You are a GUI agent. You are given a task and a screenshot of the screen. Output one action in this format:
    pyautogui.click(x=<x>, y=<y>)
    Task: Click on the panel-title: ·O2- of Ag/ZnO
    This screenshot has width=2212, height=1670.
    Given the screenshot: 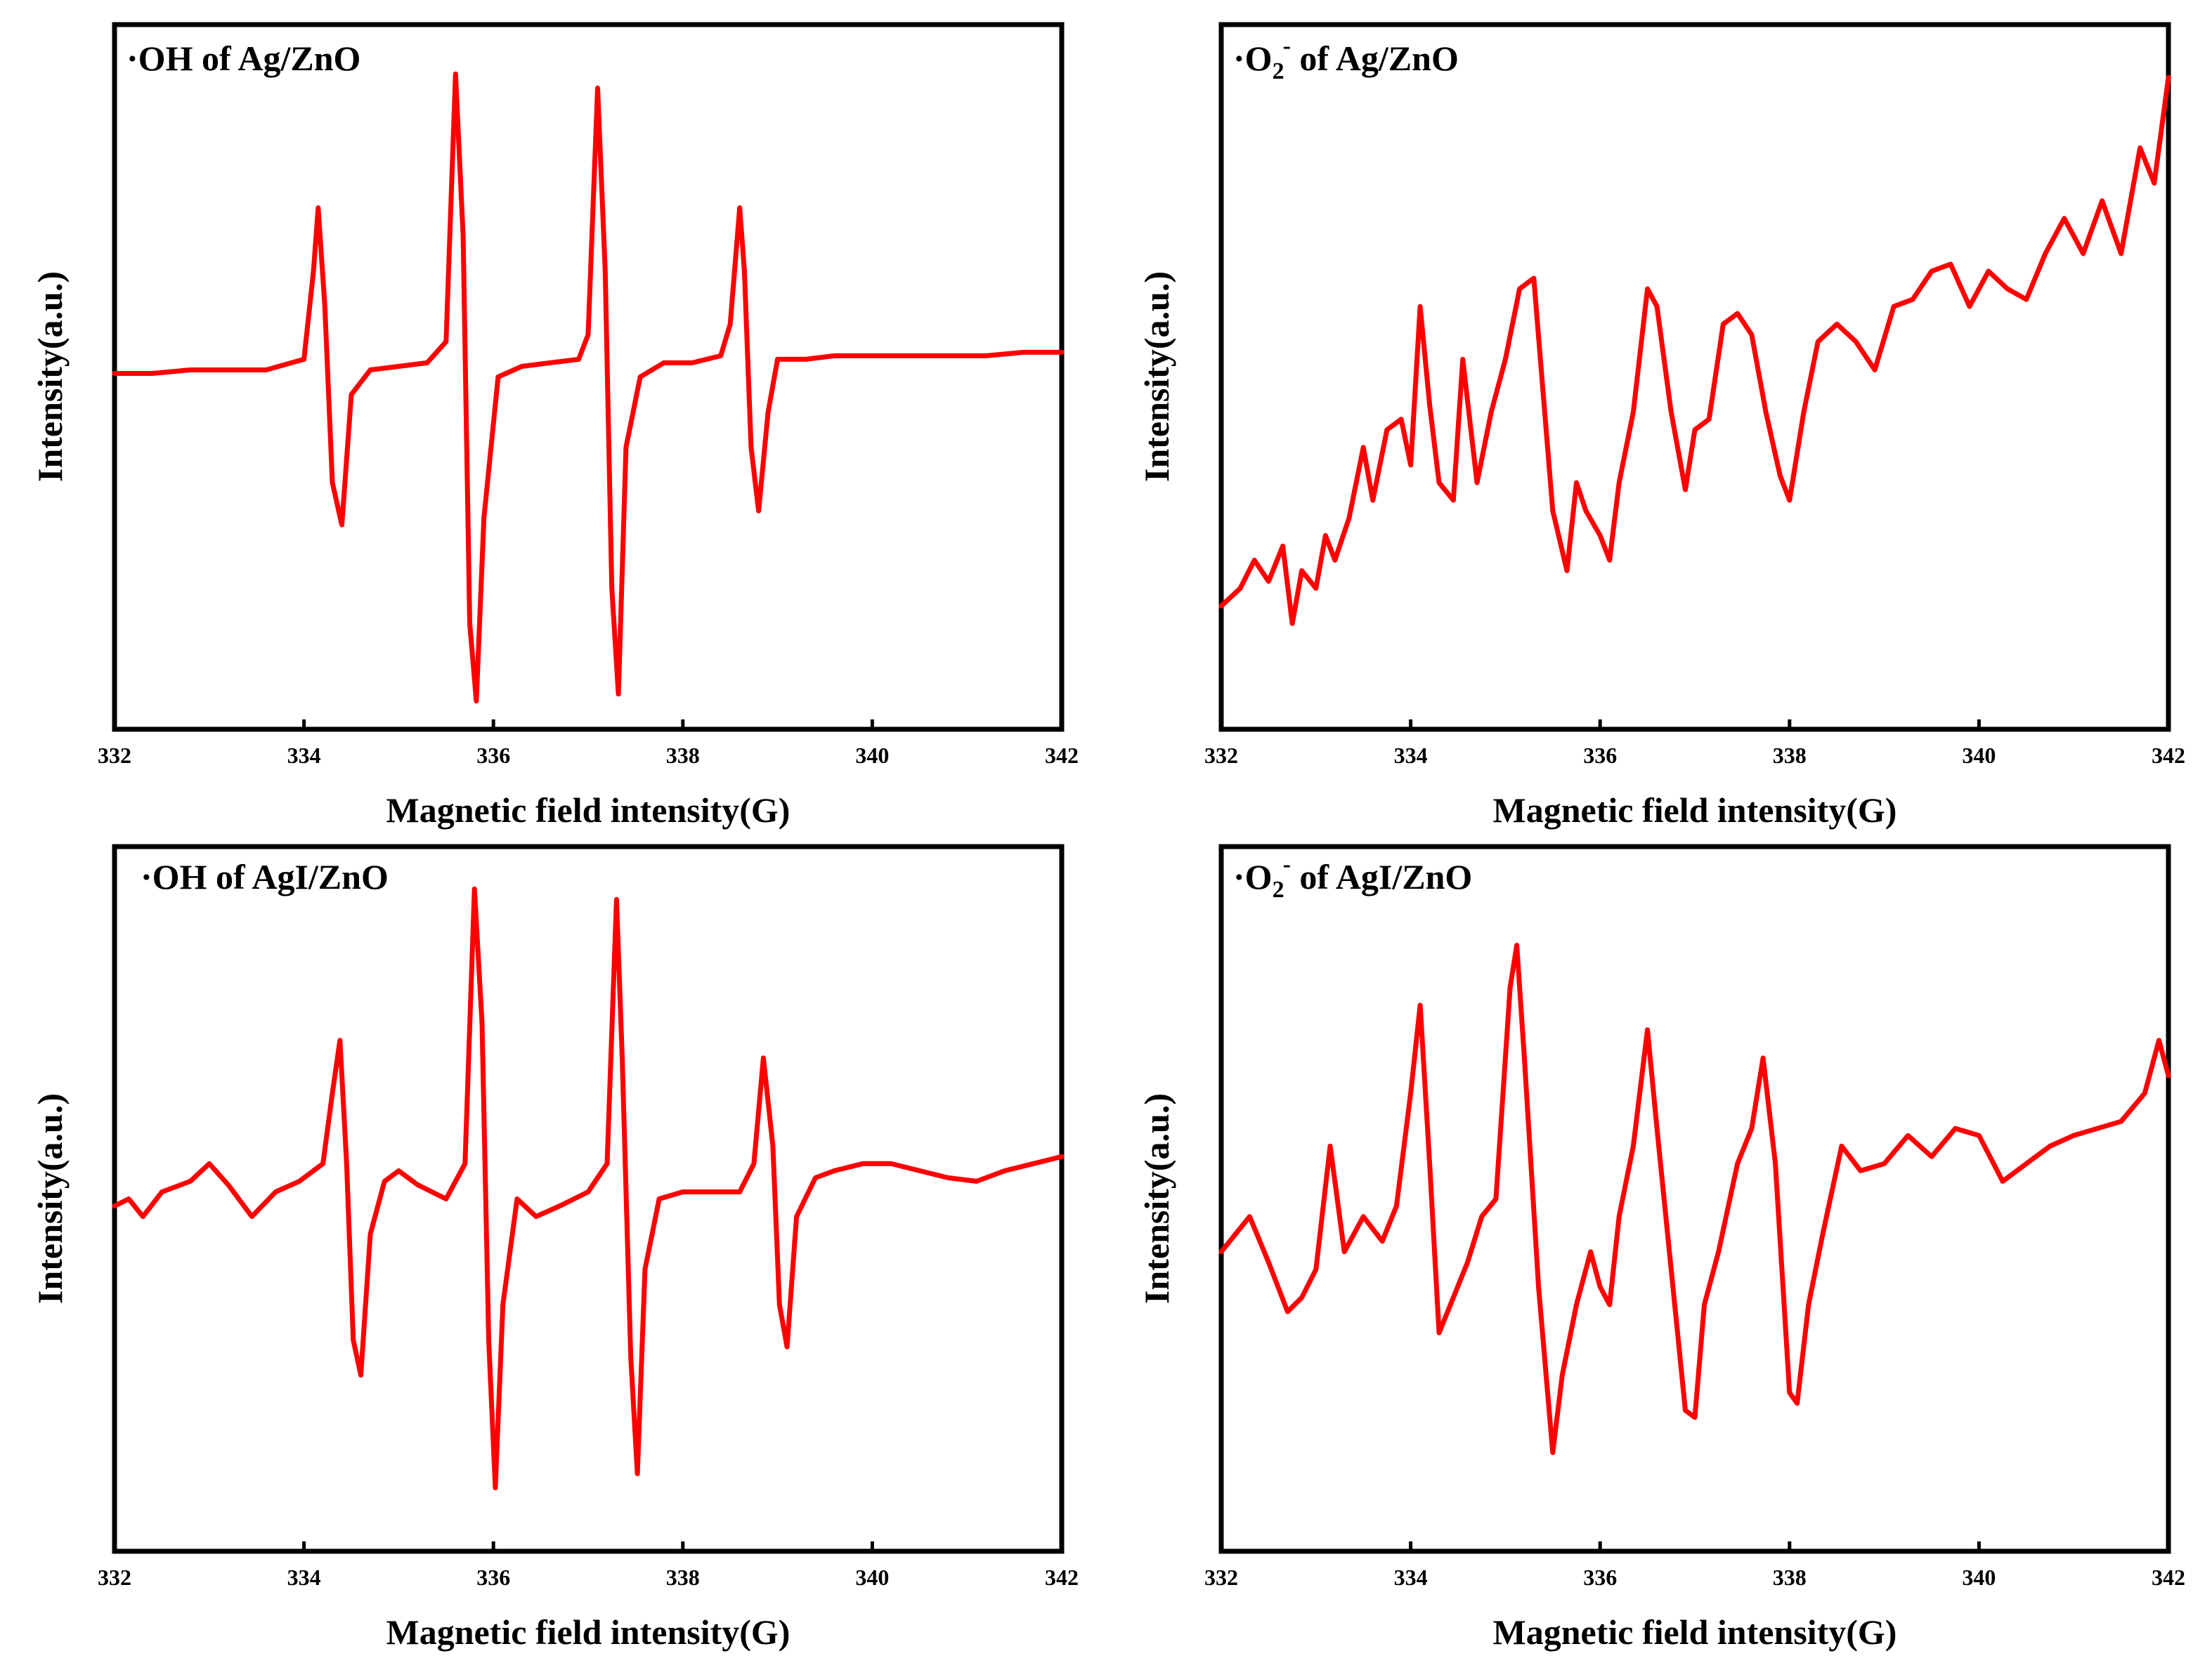 What is the action you would take?
    pyautogui.click(x=1346, y=59)
    